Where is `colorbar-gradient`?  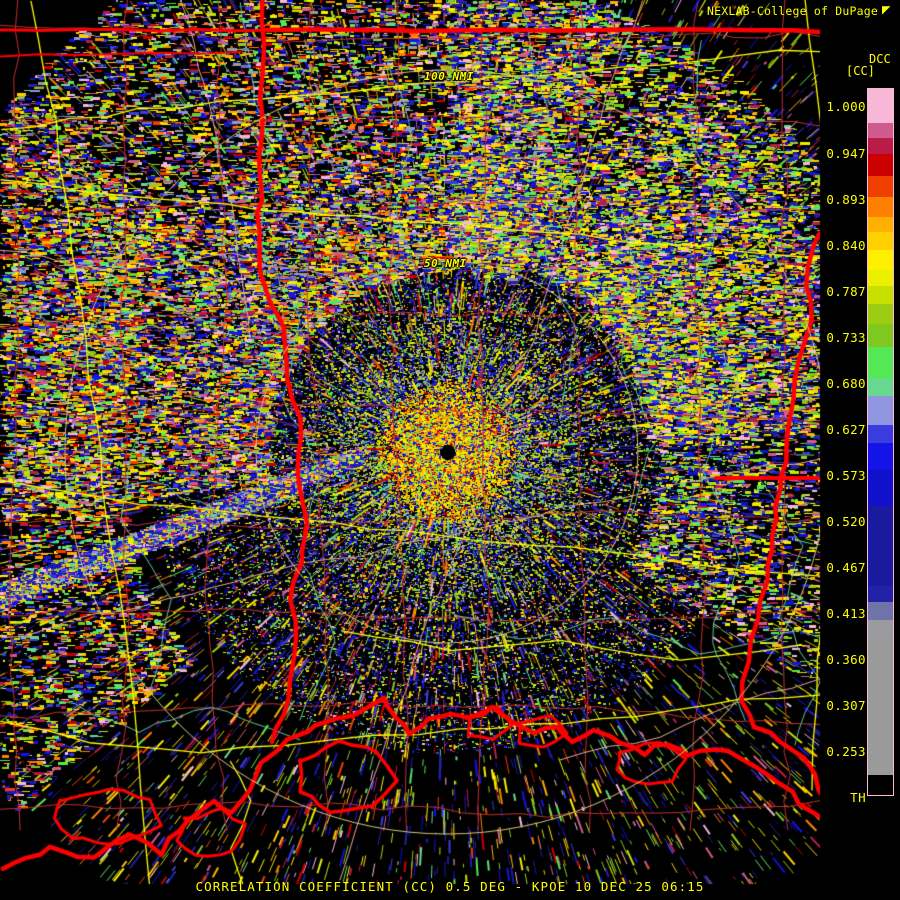
colorbar-gradient is located at coordinates (880, 442).